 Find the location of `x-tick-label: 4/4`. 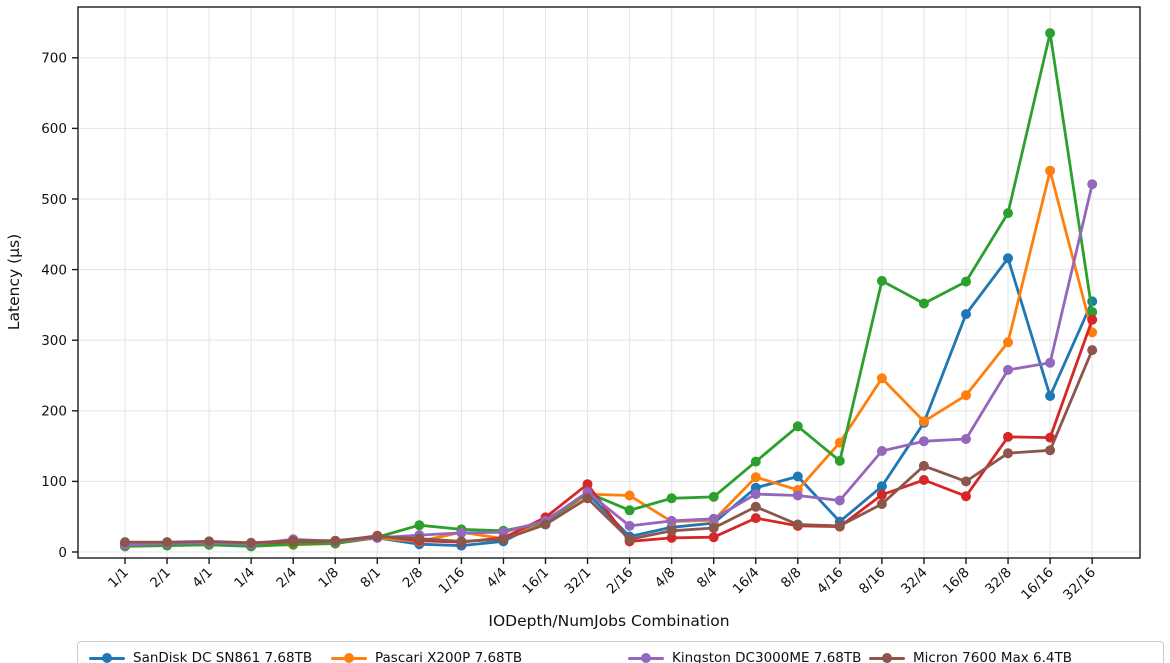

x-tick-label: 4/4 is located at coordinates (497, 578).